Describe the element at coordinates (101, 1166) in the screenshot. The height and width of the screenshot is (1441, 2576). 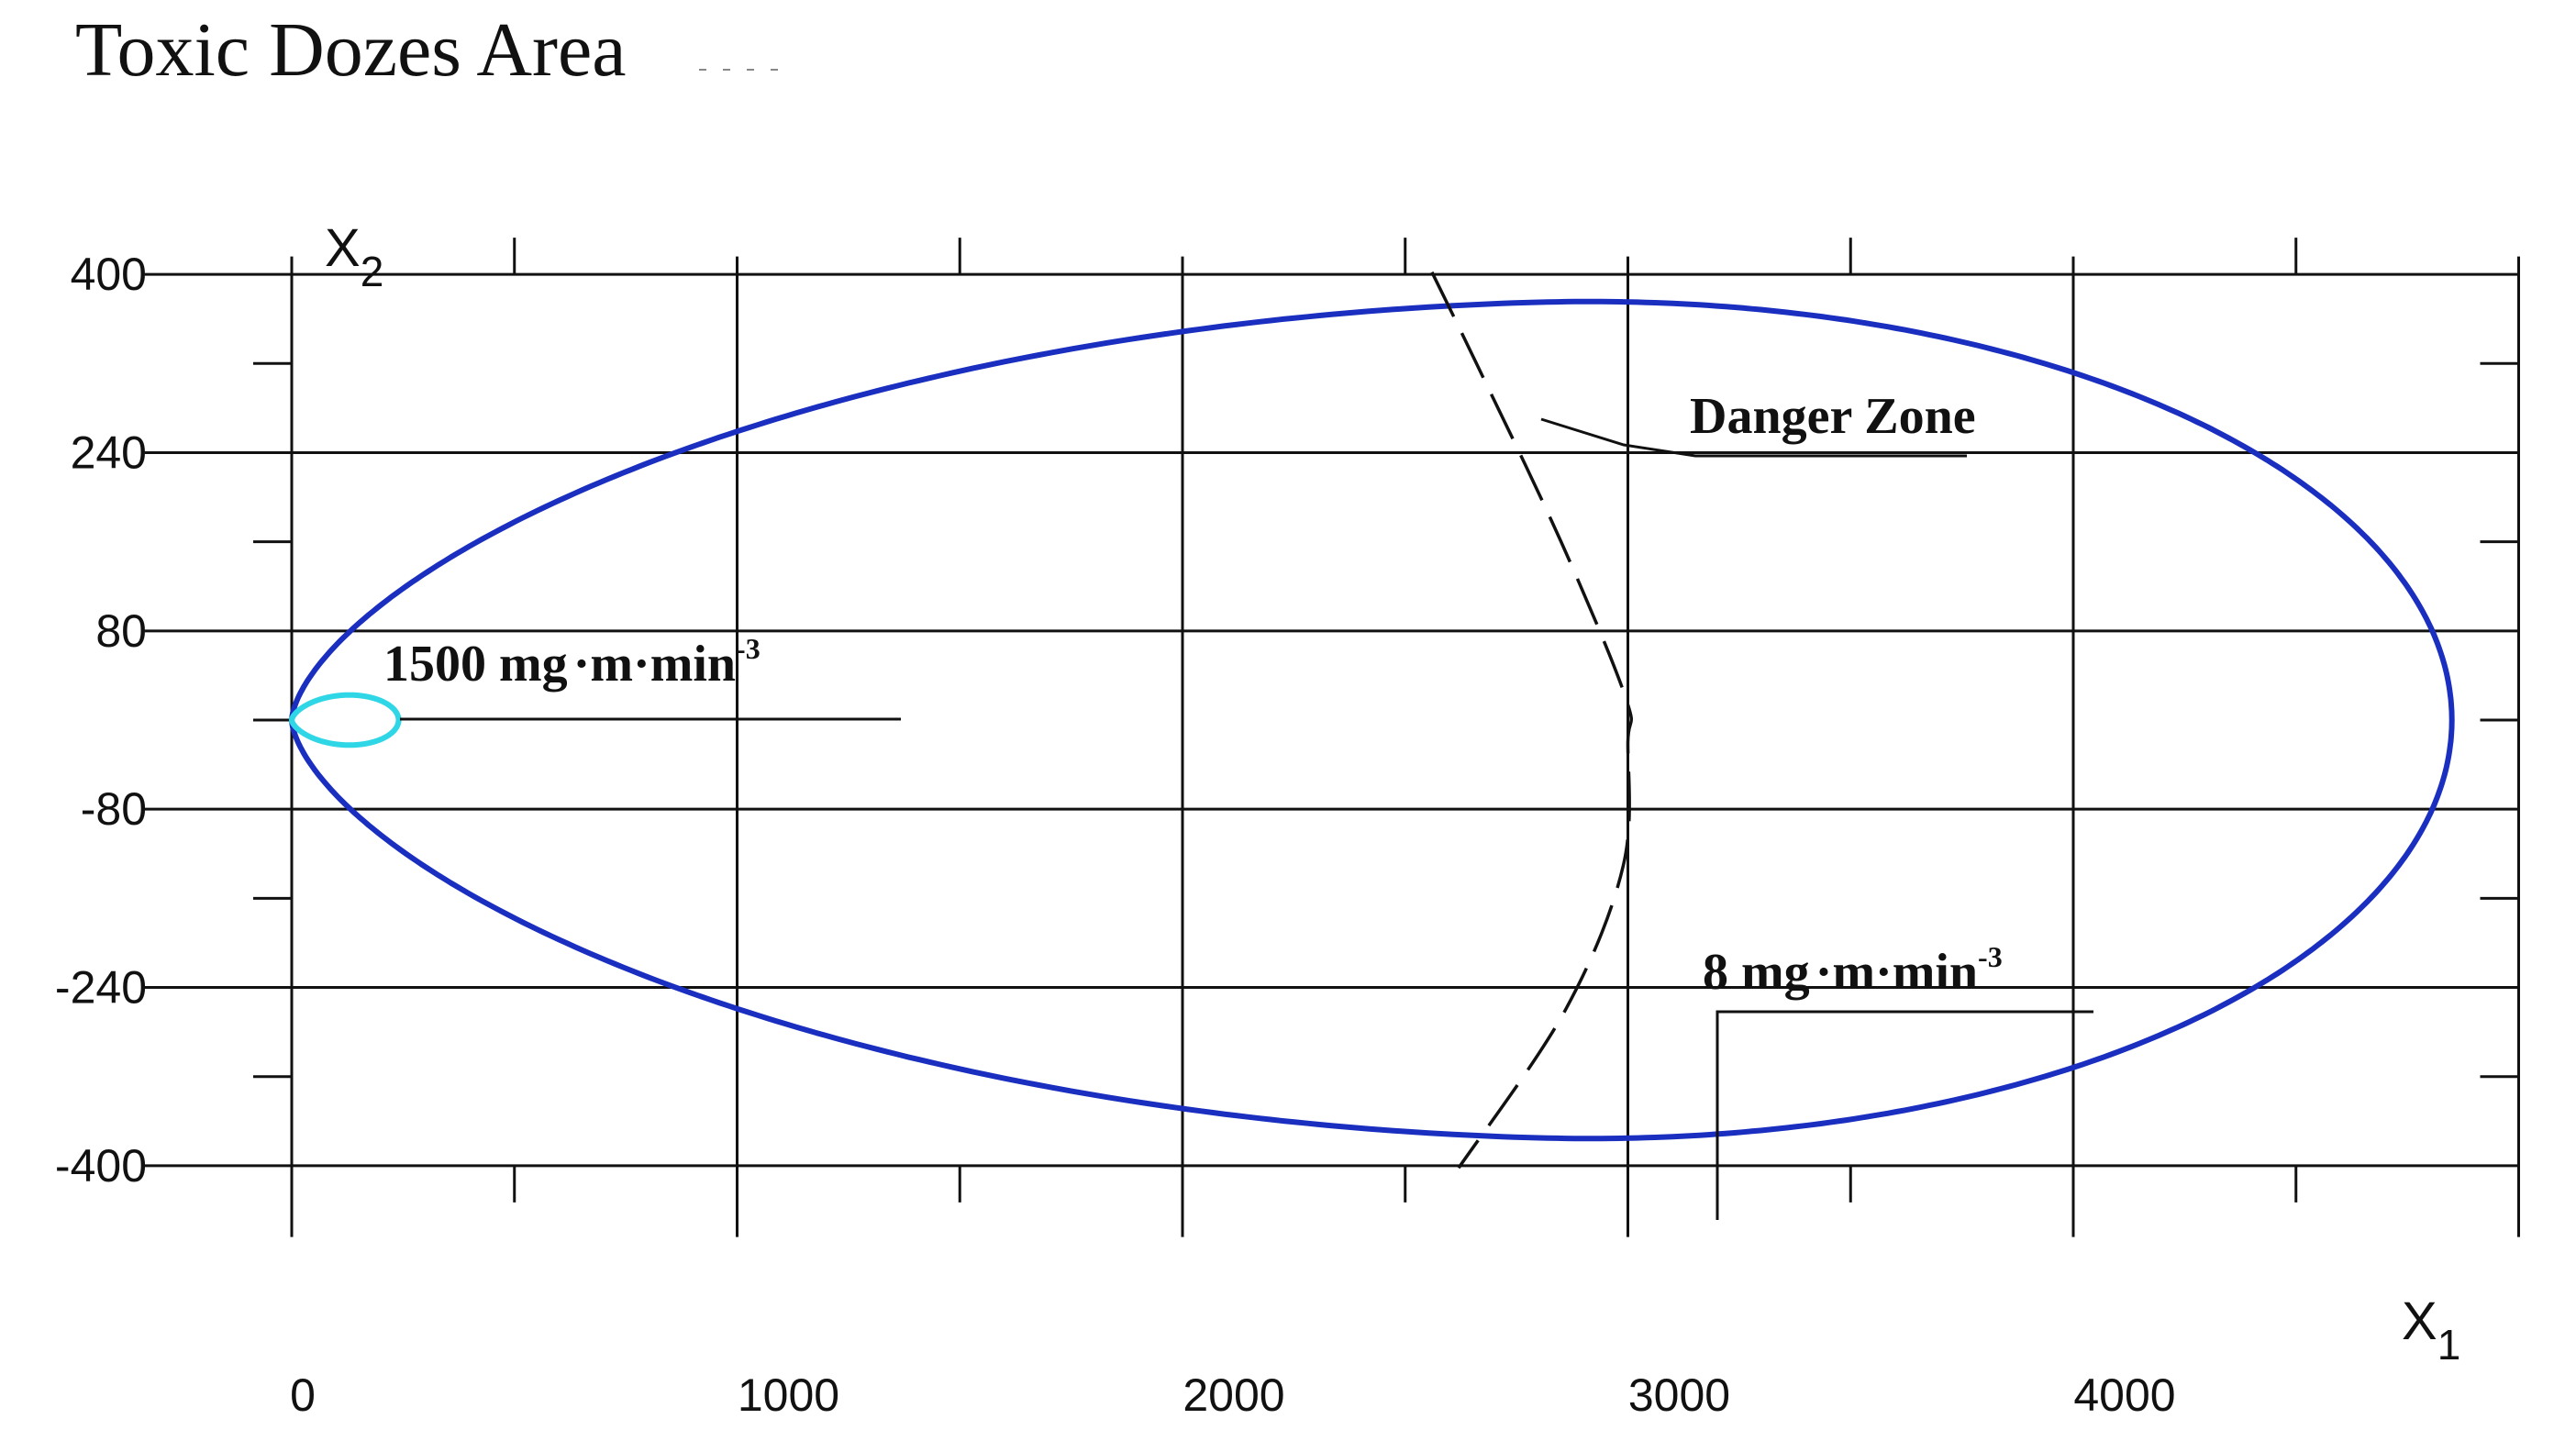
I see `y-tick-label: -400` at that location.